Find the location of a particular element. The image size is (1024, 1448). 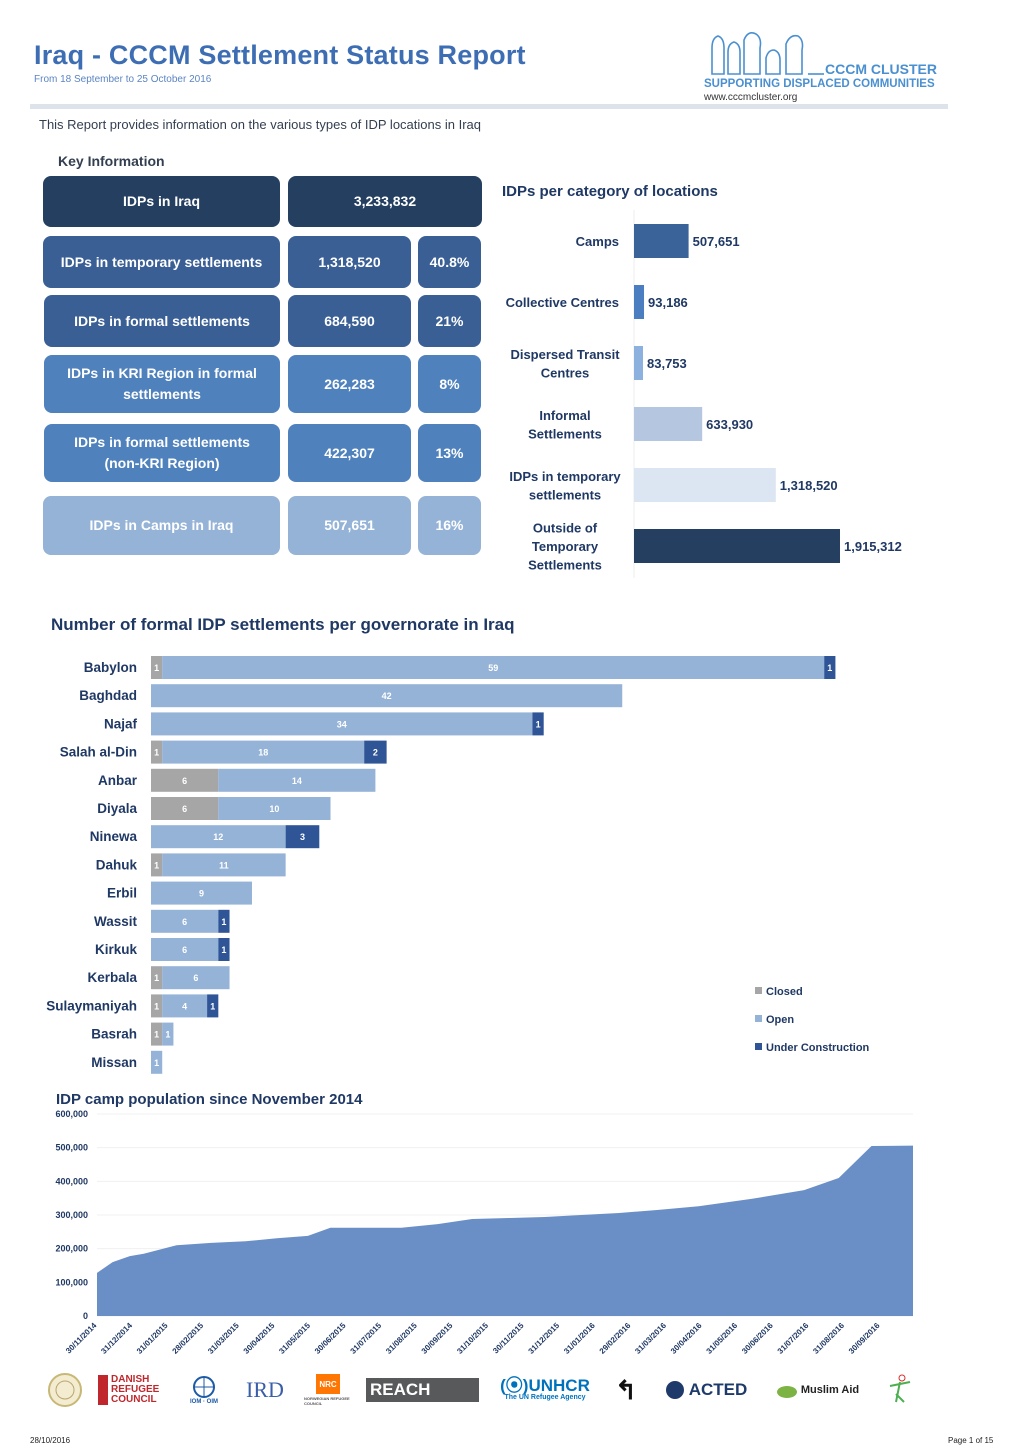

governorate-segment-label: 42 is located at coordinates (387, 696).